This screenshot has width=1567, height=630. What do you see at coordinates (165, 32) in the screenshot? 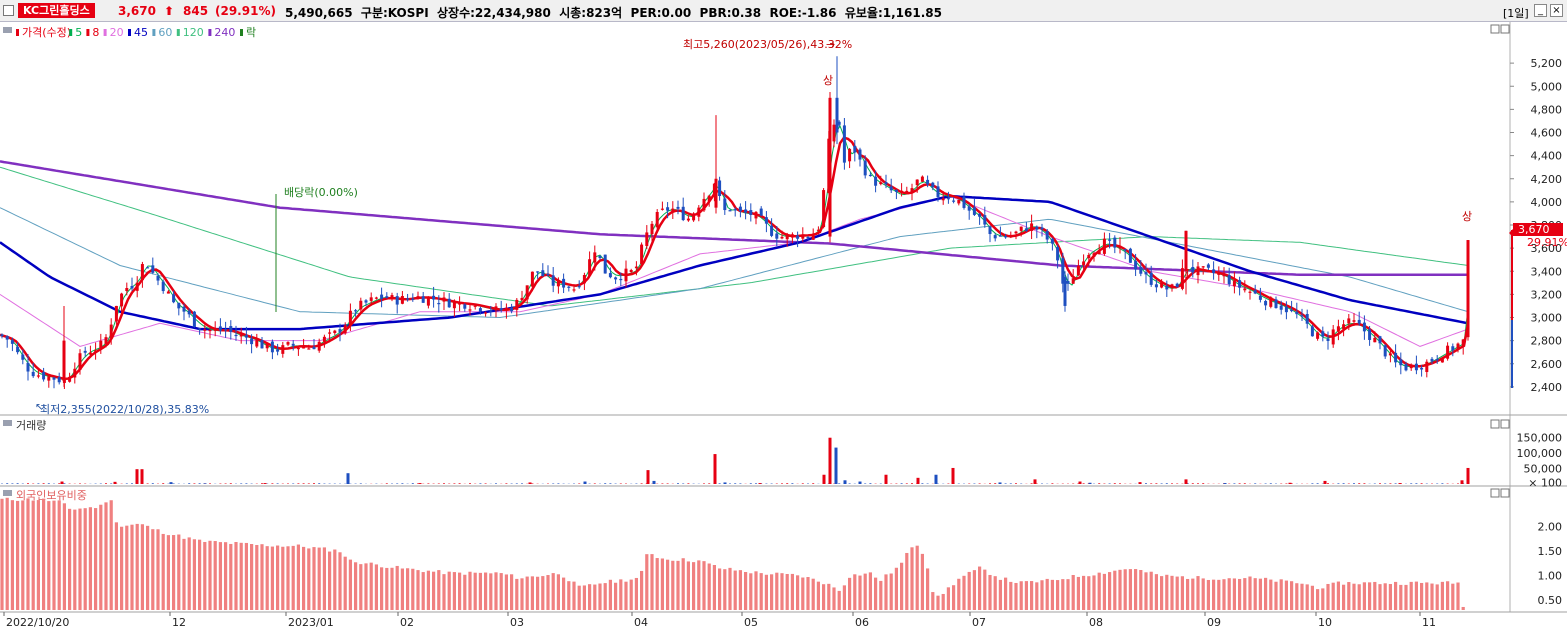
I see `legend-item-5: 60` at bounding box center [165, 32].